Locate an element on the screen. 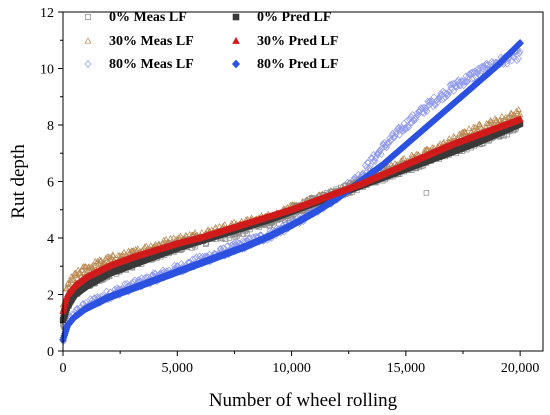 This screenshot has height=415, width=550. y-tick-label: 2 is located at coordinates (50, 296).